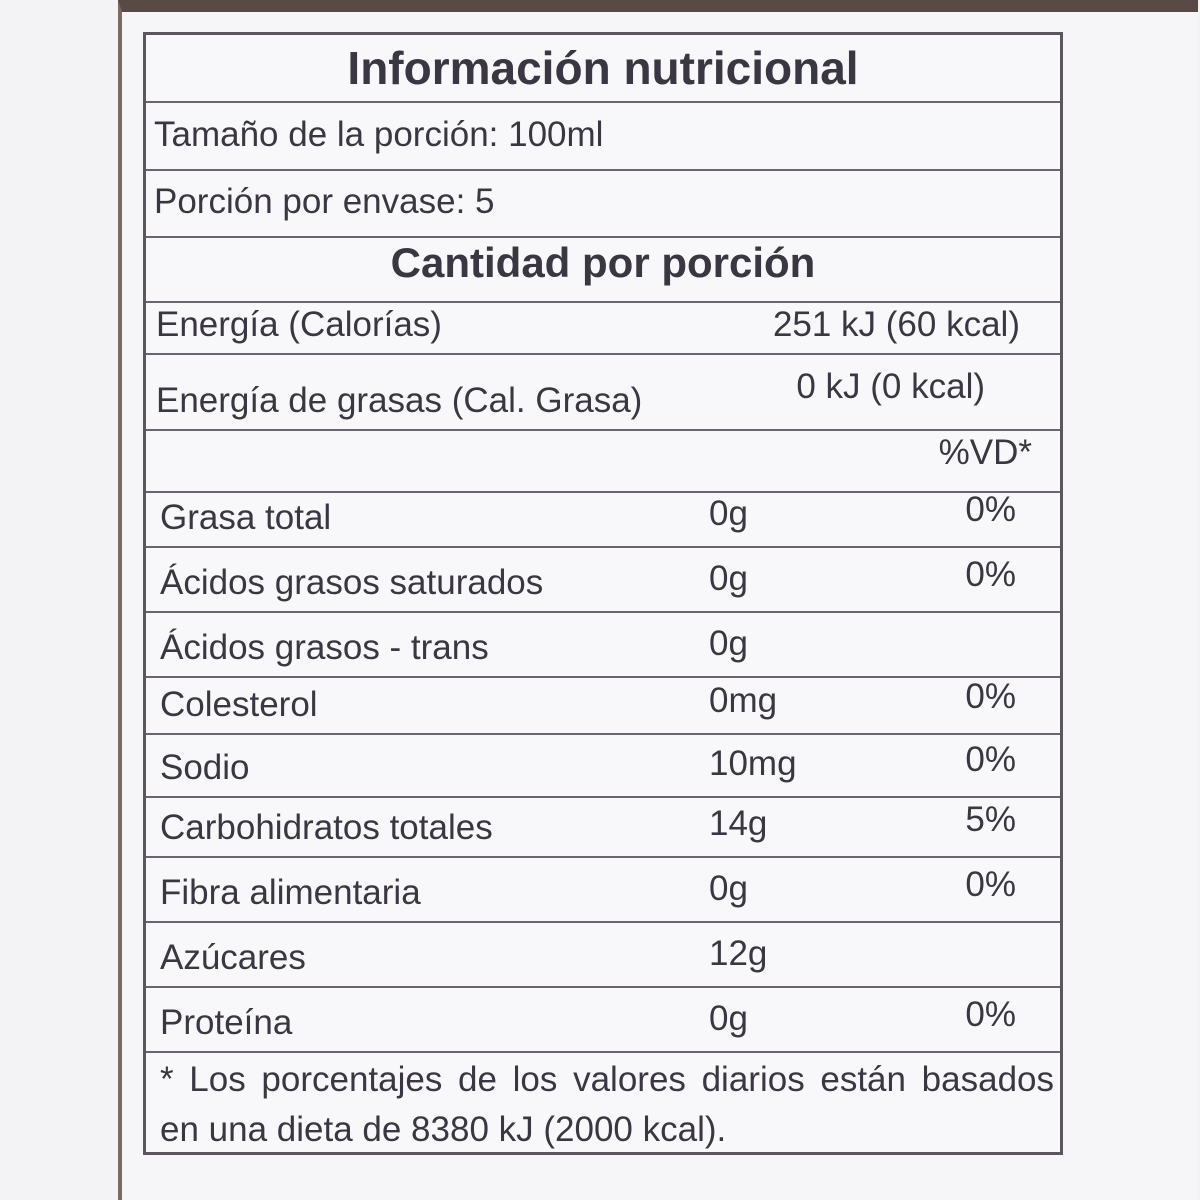 The height and width of the screenshot is (1200, 1200). Describe the element at coordinates (246, 517) in the screenshot. I see `nutrient-name: Grasa total` at that location.